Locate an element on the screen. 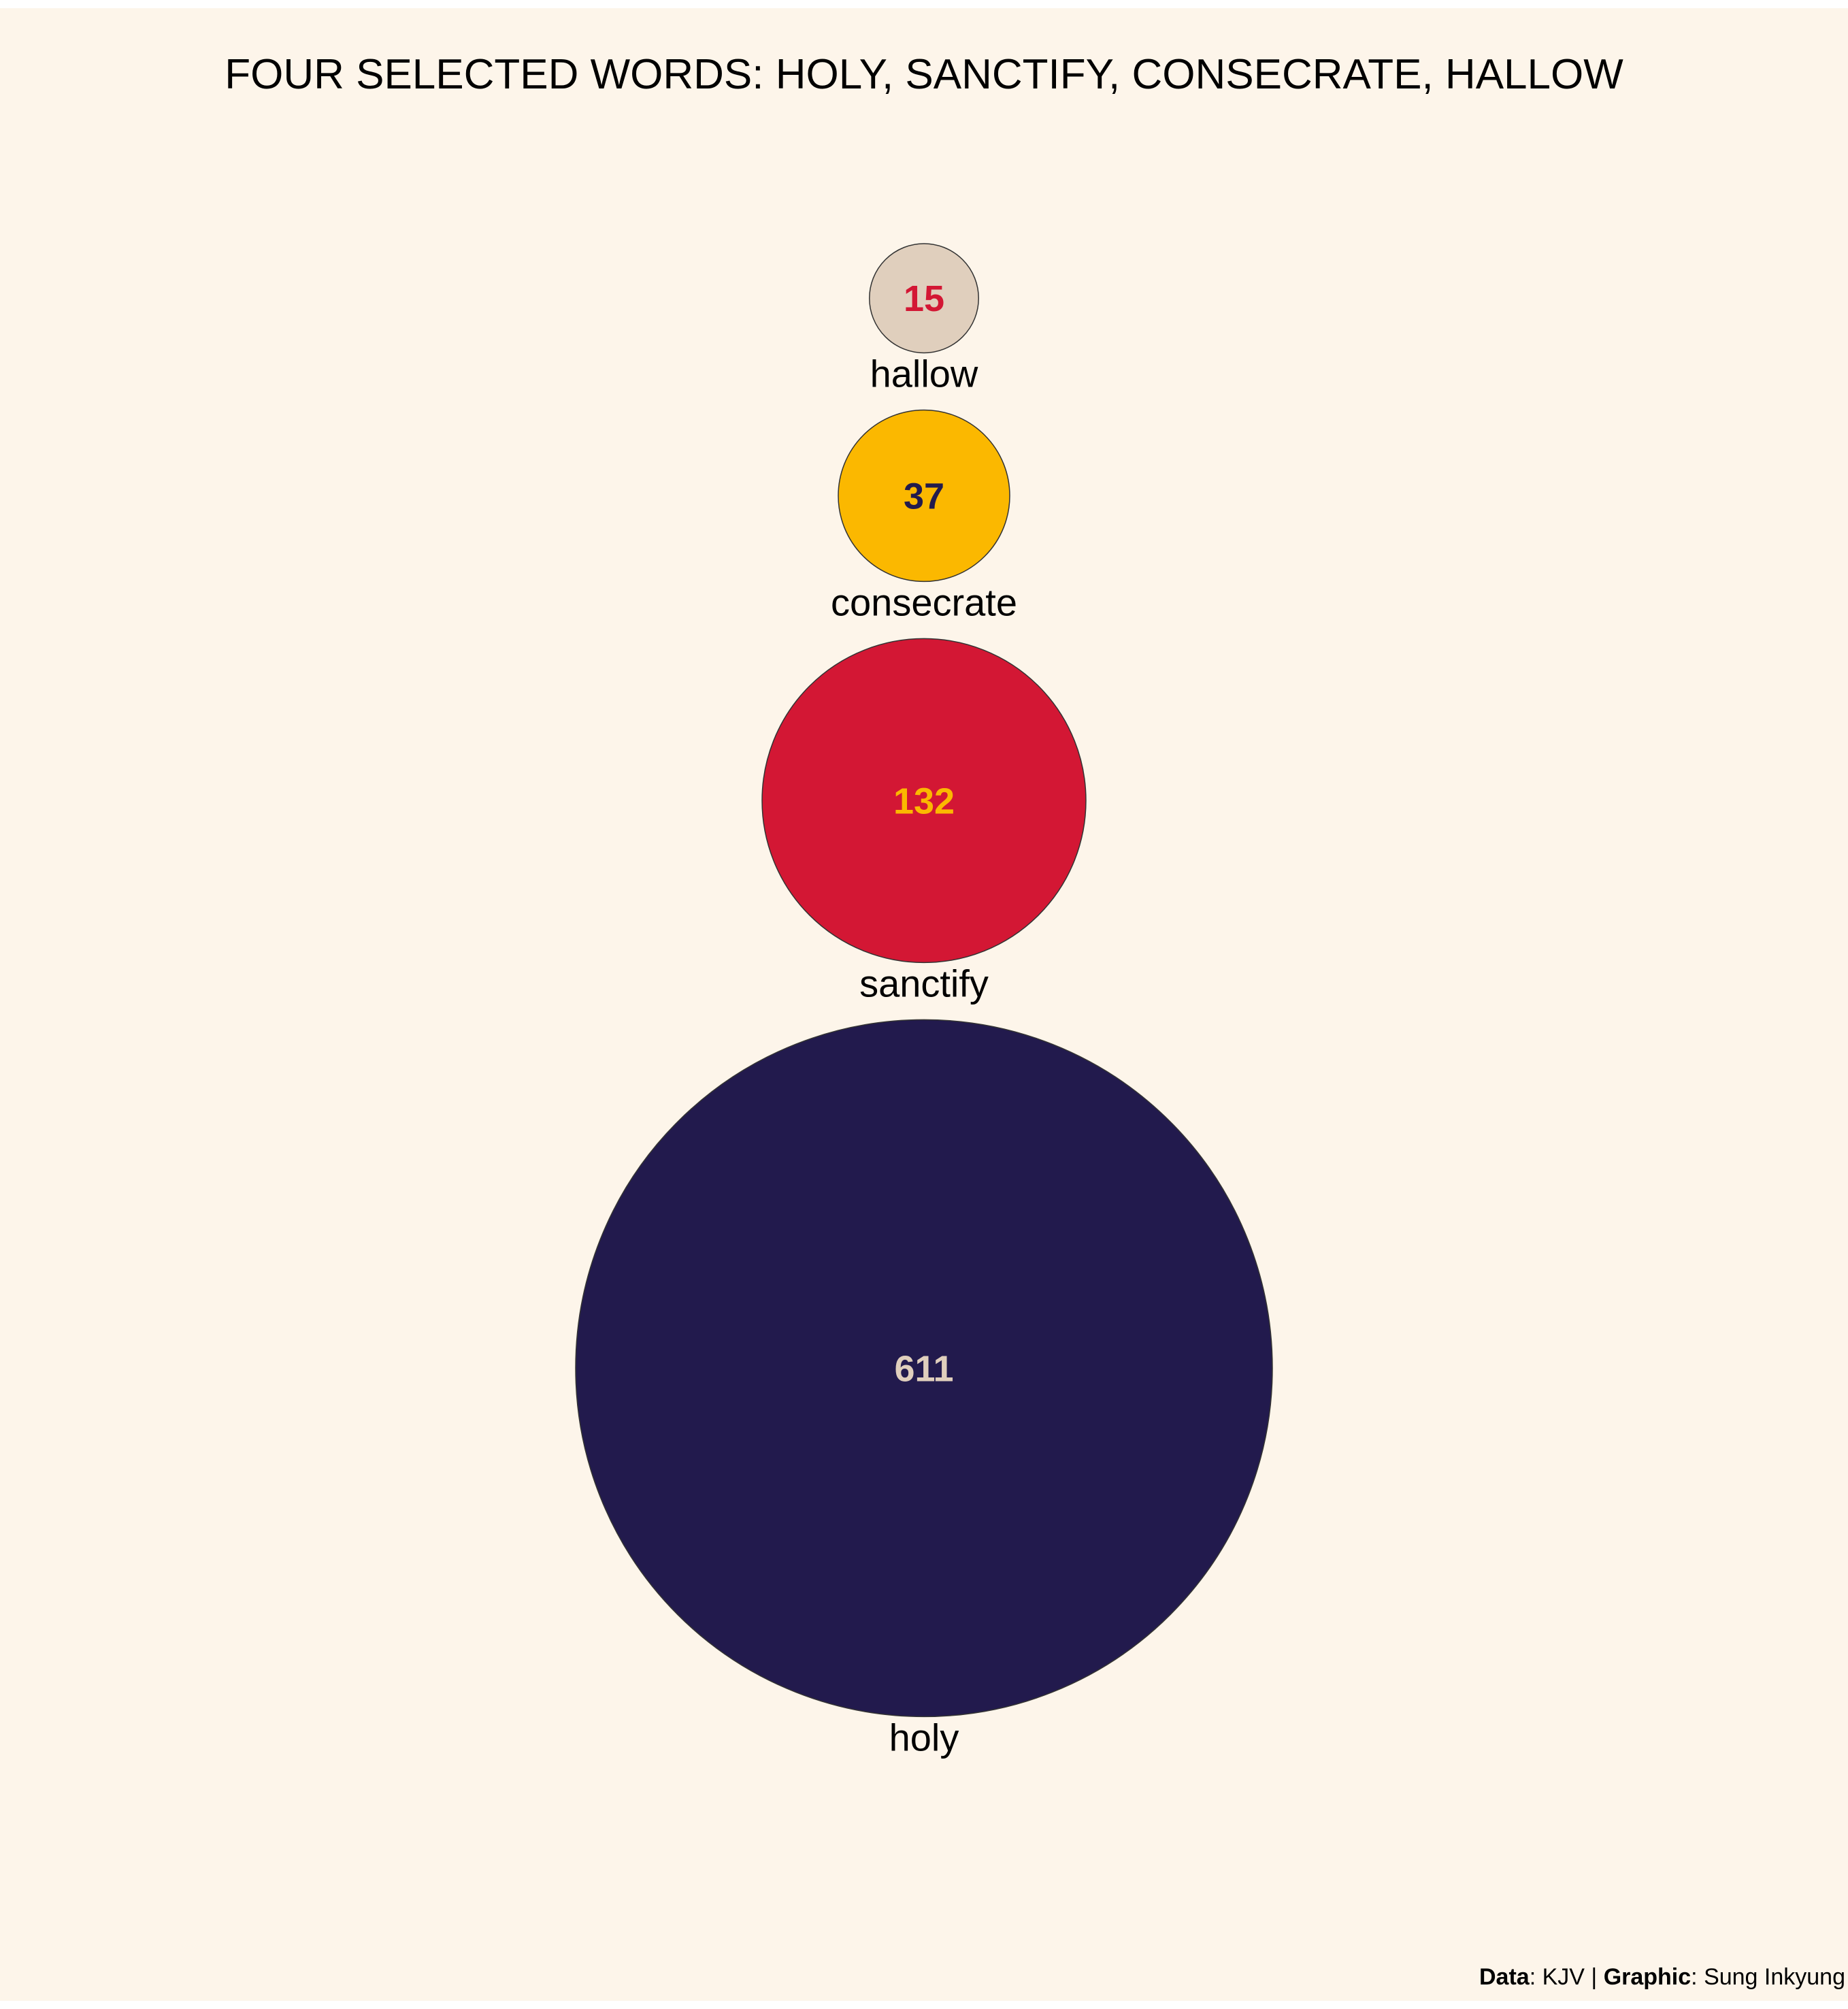 Image resolution: width=1848 pixels, height=2009 pixels. value-label-sanctify: 132 is located at coordinates (924, 801).